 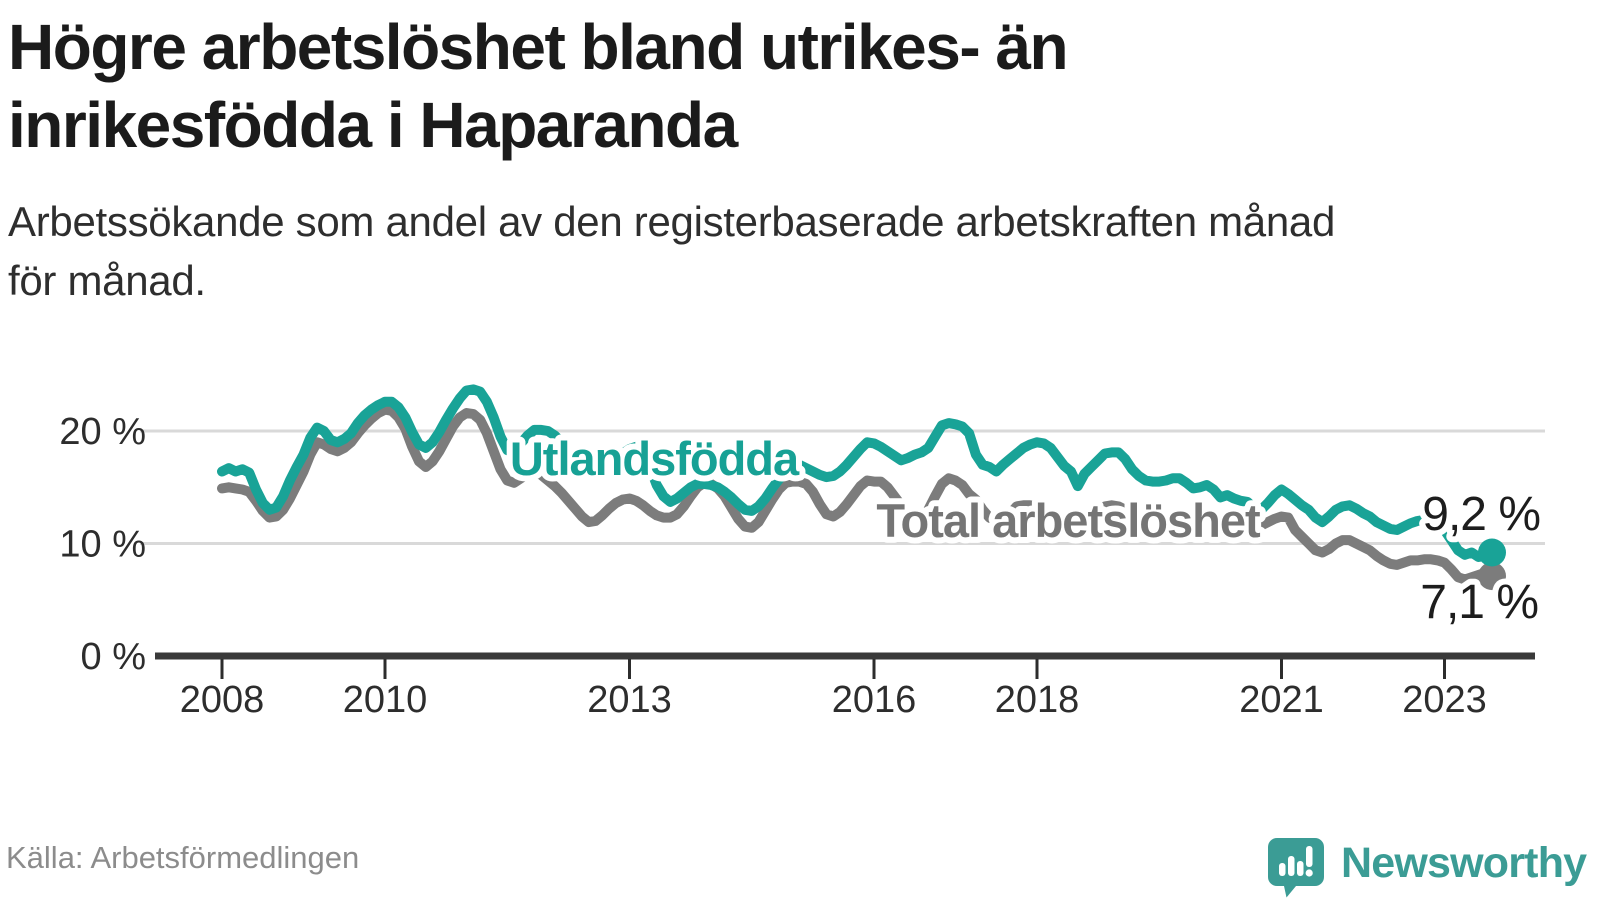 I want to click on end-value-label-foreign-halo: 9,2 %, so click(x=1481, y=514).